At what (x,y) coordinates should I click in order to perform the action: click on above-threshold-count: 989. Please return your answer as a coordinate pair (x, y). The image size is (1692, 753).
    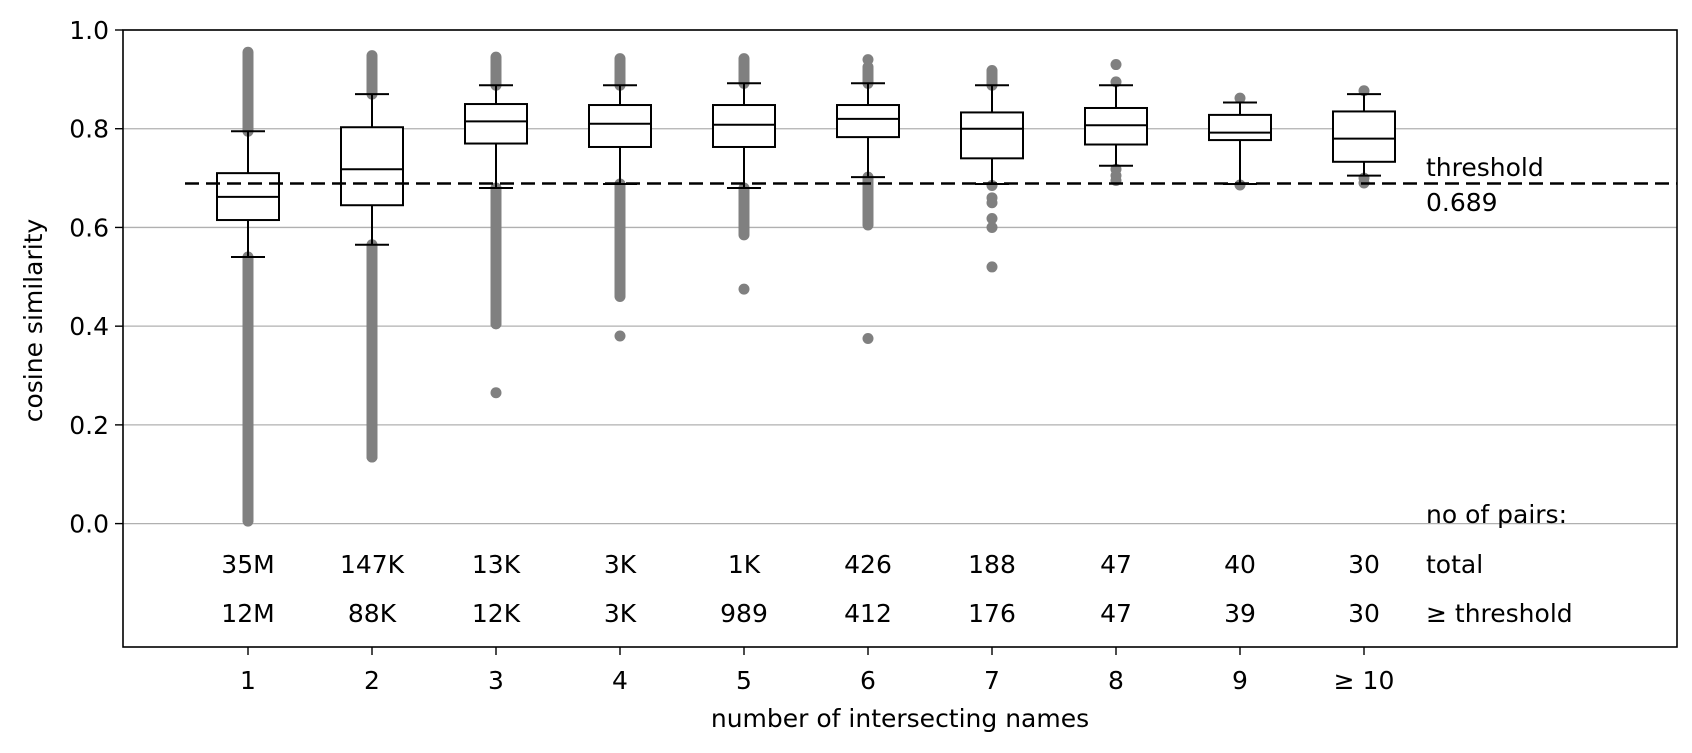
    Looking at the image, I should click on (744, 613).